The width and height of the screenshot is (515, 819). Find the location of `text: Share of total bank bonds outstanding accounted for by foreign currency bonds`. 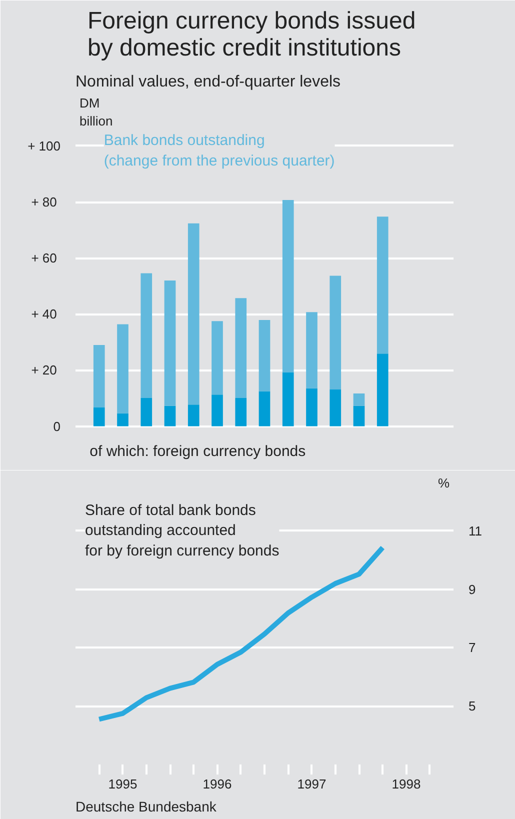

text: Share of total bank bonds outstanding accounted for by foreign currency bonds is located at coordinates (182, 531).